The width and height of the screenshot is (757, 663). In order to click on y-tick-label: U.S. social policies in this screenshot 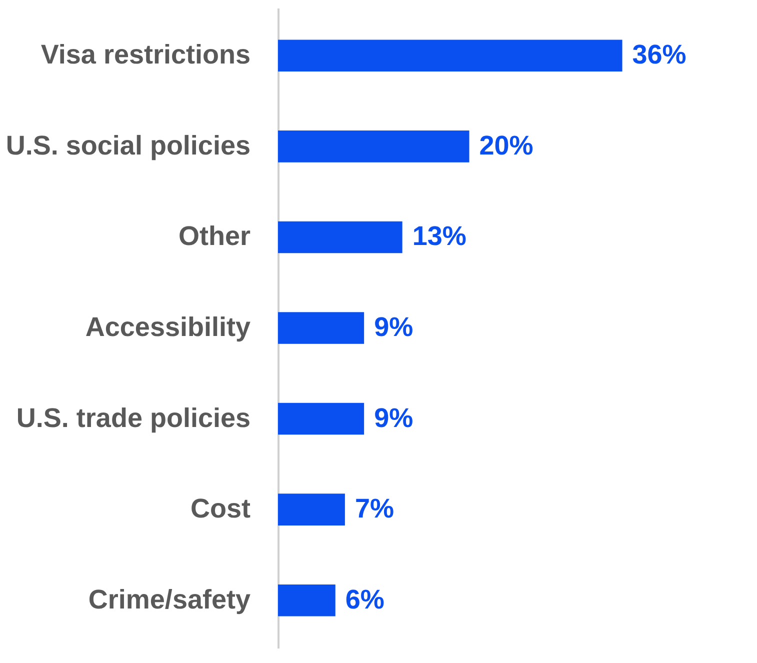, I will do `click(128, 145)`.